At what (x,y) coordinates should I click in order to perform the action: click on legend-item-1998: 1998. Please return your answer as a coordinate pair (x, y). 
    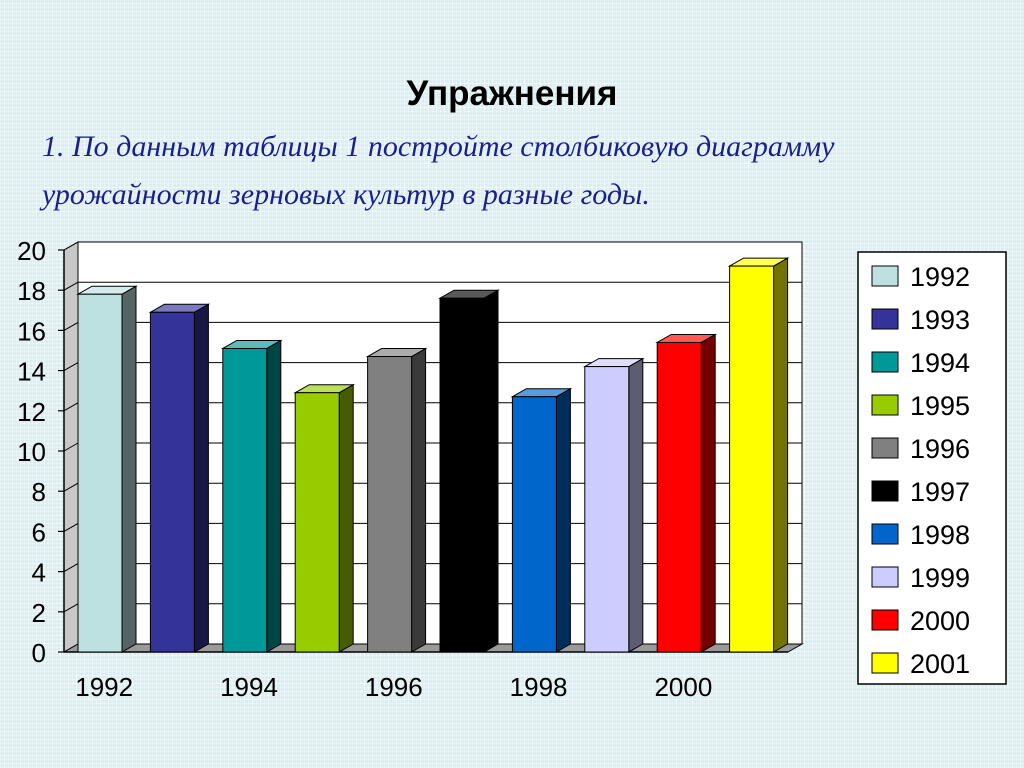
    Looking at the image, I should click on (920, 535).